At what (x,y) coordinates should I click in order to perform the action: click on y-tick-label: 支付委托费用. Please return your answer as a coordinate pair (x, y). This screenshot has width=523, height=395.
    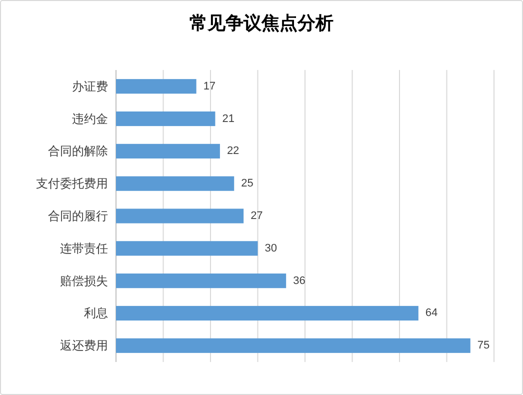
    Looking at the image, I should click on (72, 183).